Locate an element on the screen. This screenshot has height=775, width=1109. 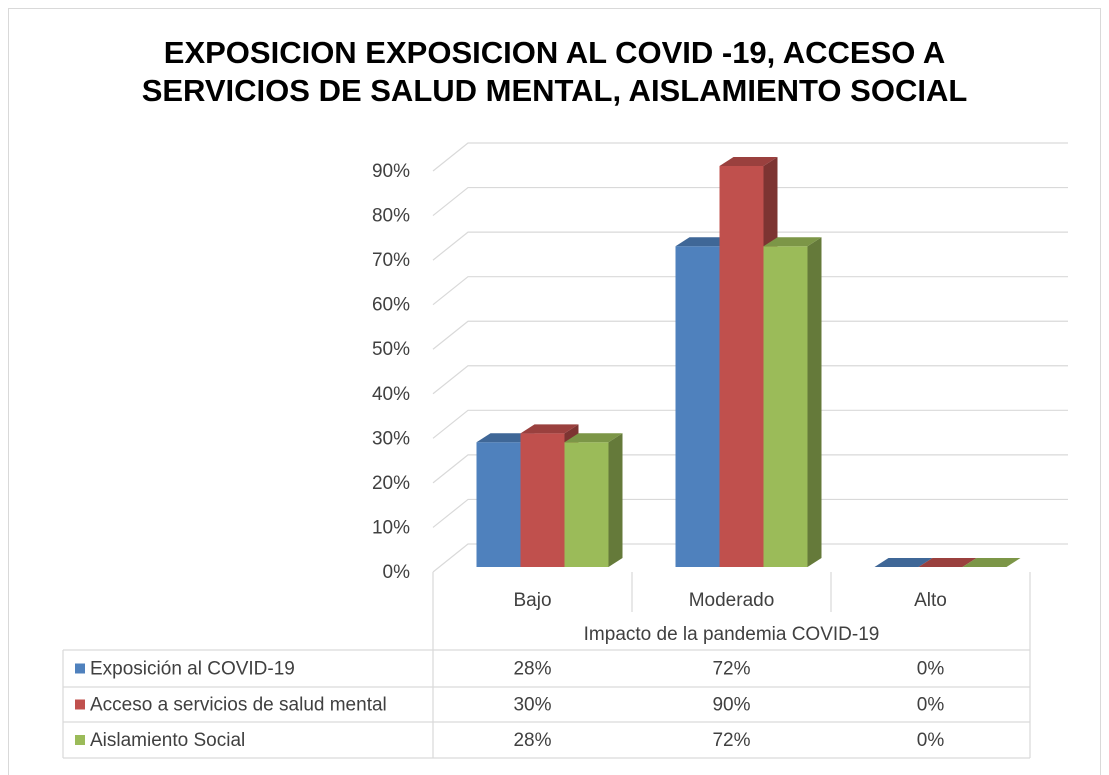
legend-label: Exposición al COVID-19 is located at coordinates (192, 669).